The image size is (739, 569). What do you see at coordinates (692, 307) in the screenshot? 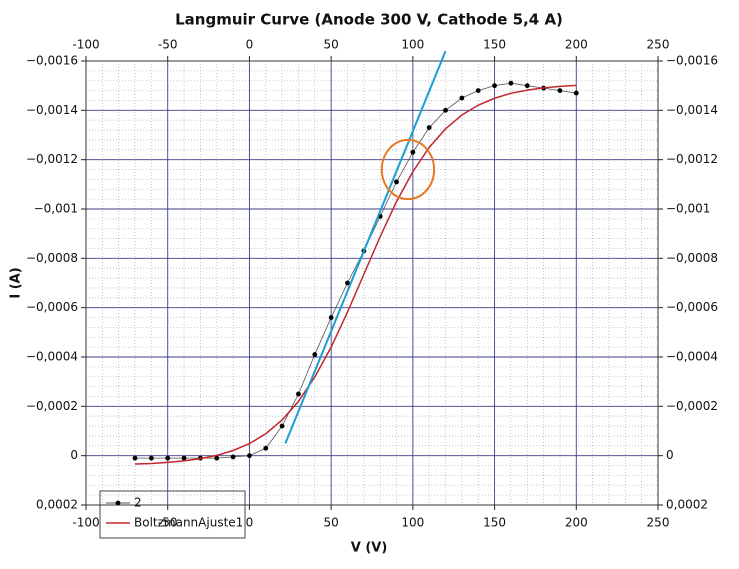
I see `y-tick-label-right: −0,0006` at bounding box center [692, 307].